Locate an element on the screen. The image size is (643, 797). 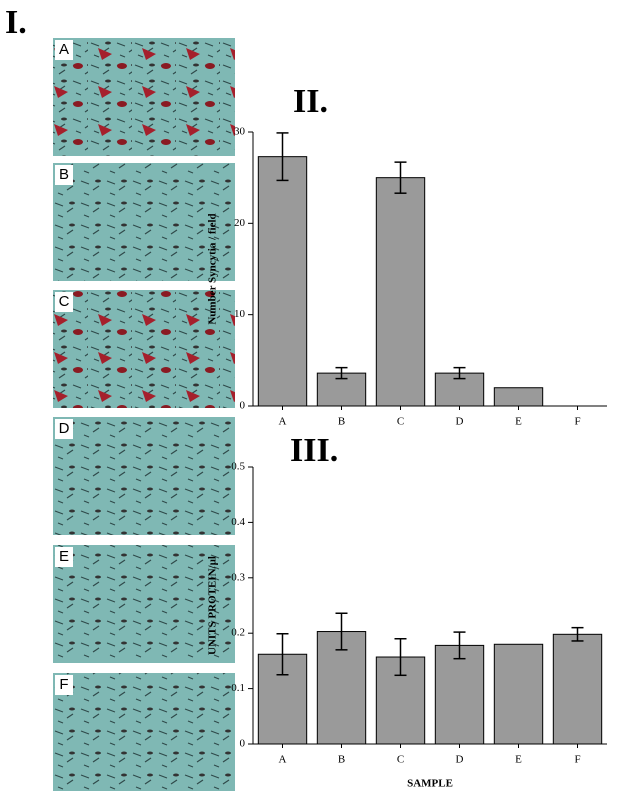
image-label: B is located at coordinates (64, 174).